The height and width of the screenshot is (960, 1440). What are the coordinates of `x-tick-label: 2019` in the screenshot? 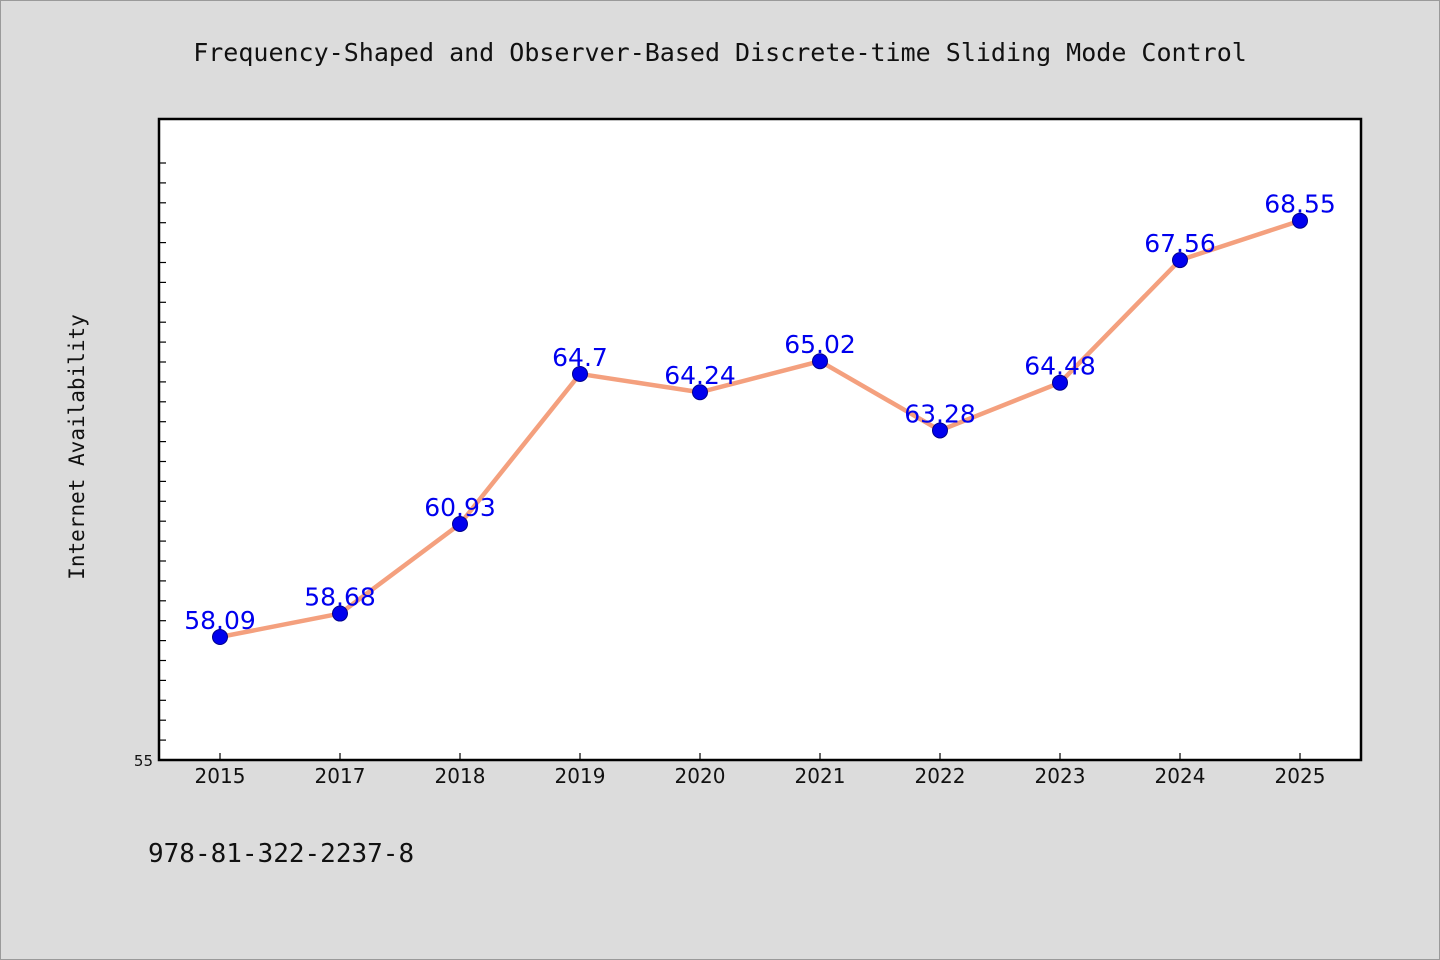 It's located at (580, 776).